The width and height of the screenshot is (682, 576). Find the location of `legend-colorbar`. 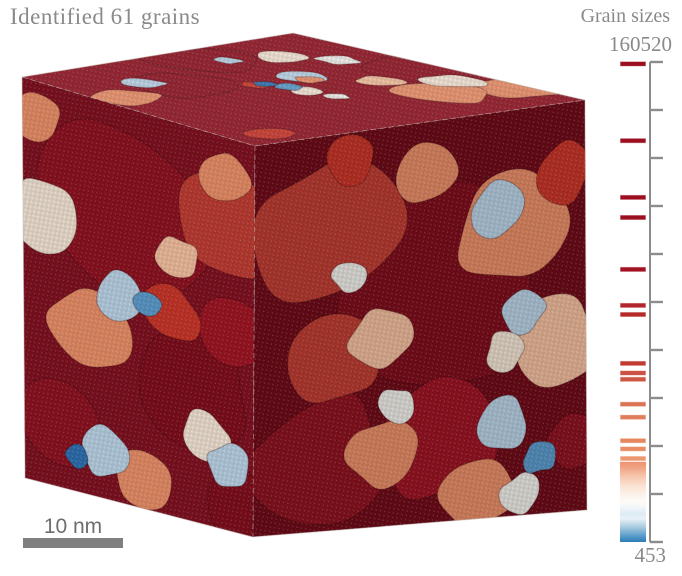

legend-colorbar is located at coordinates (641, 302).